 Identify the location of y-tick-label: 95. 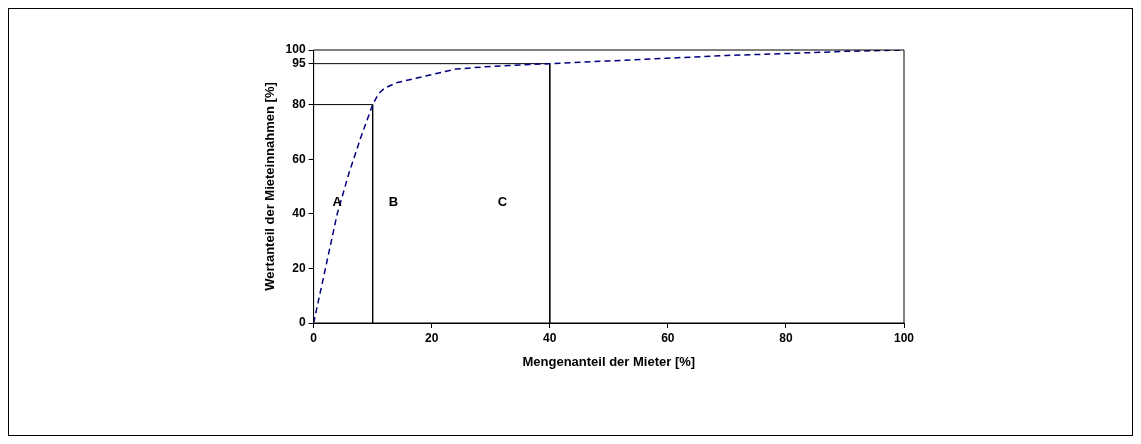
(299, 62).